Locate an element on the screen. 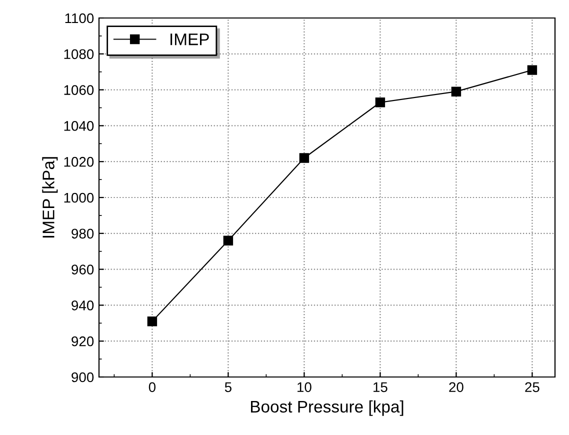 Image resolution: width=569 pixels, height=435 pixels. x-axis-title: Boost Pressure [kpa] is located at coordinates (327, 408).